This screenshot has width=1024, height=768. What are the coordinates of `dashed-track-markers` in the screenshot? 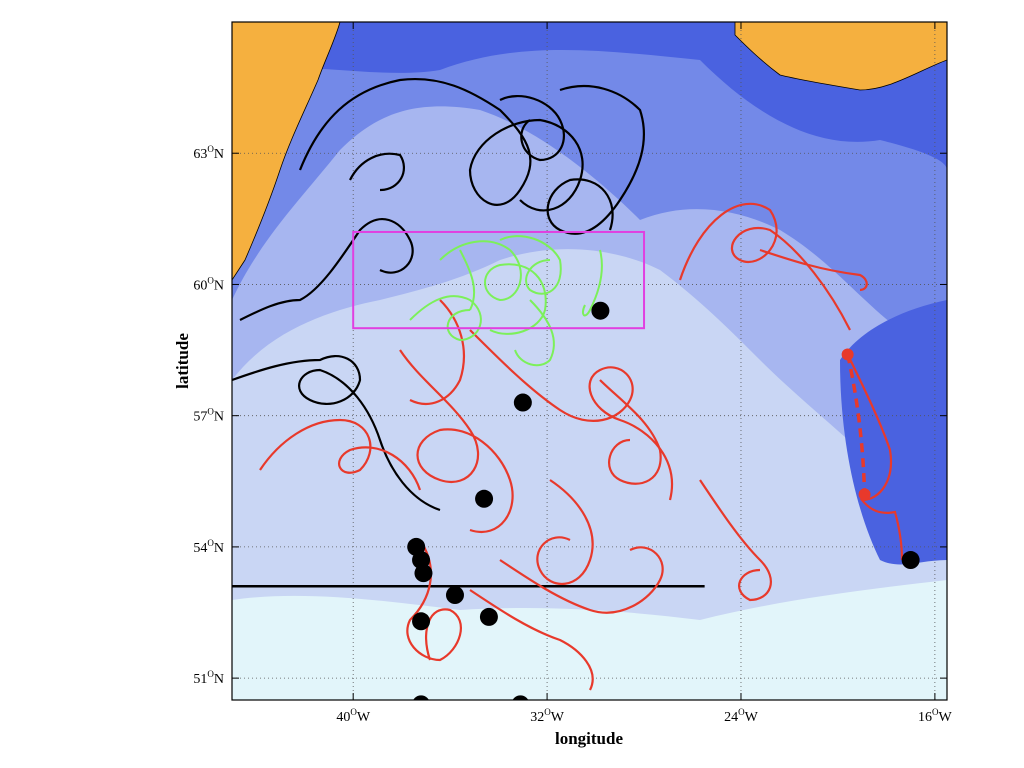 It's located at (856, 424).